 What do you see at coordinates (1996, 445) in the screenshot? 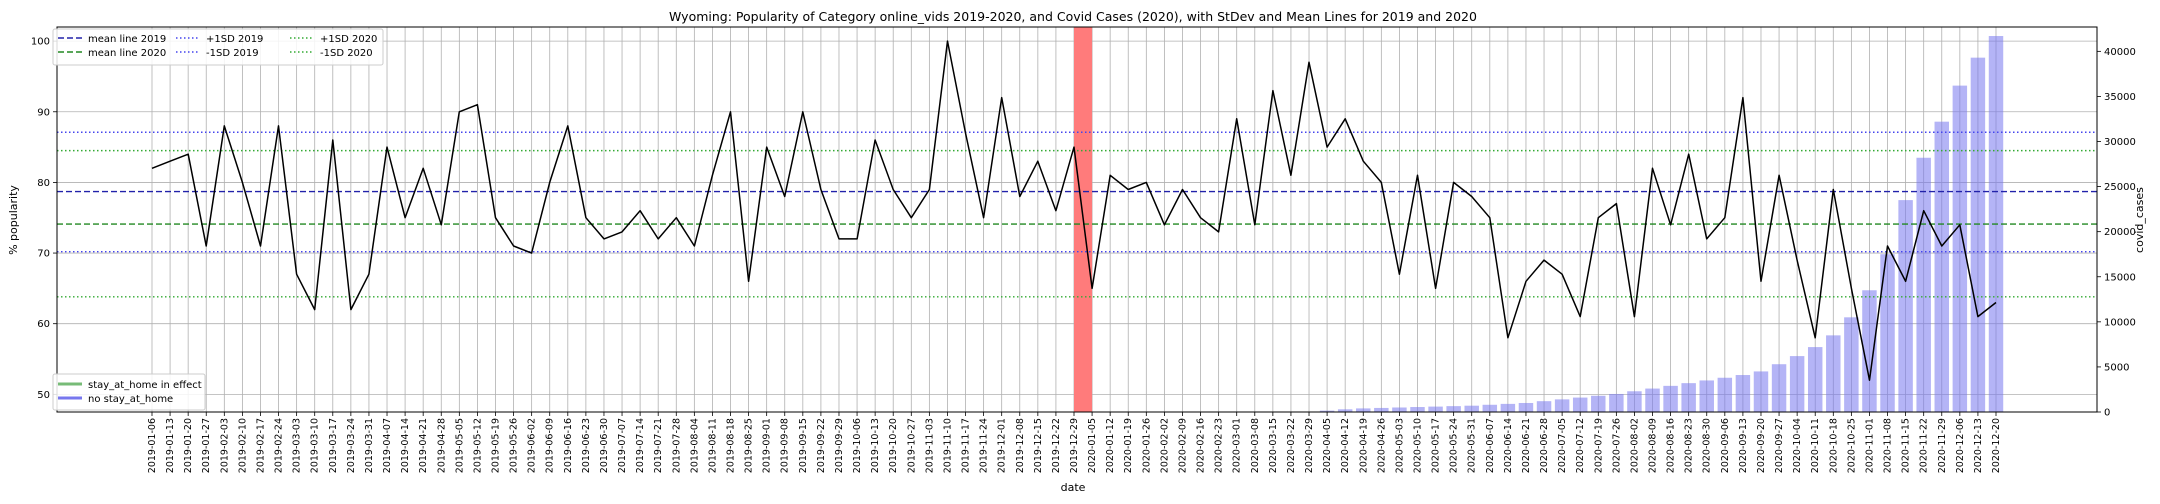
I see `x-tick-label: 2020-12-20` at bounding box center [1996, 445].